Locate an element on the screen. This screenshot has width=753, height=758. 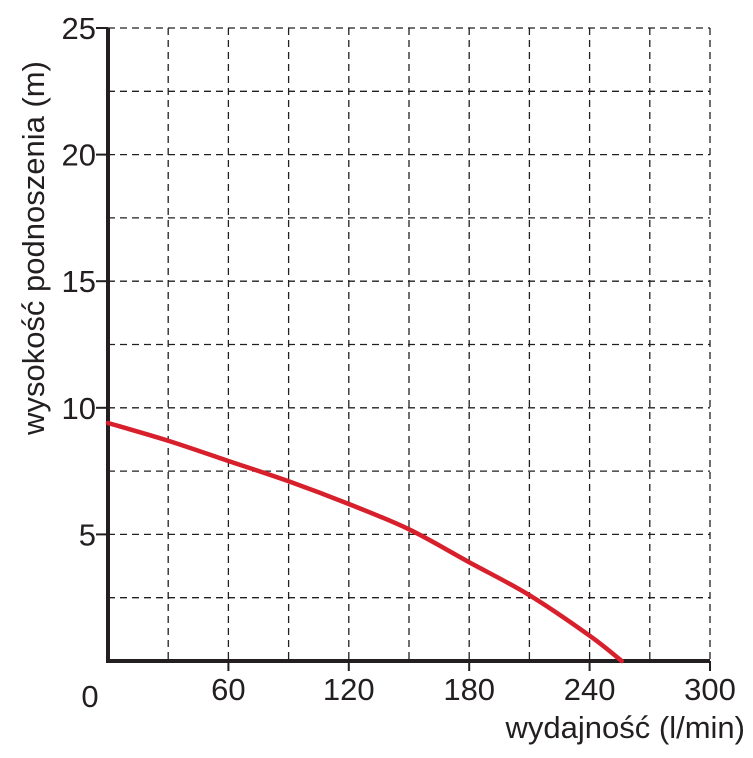
x-tick-label: 300 is located at coordinates (710, 689).